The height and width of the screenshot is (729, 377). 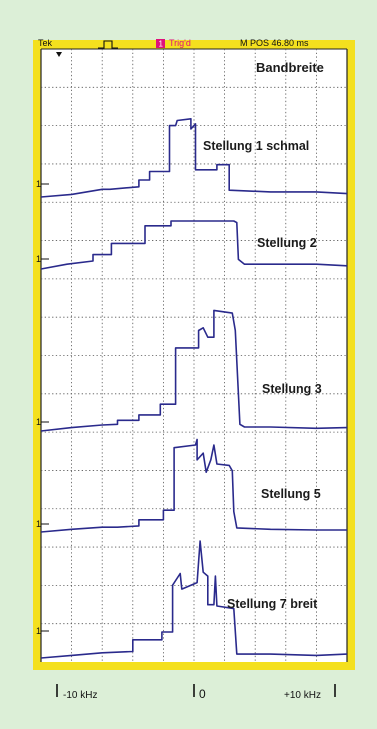 What do you see at coordinates (302, 695) in the screenshot?
I see `x-tick-label-right: +10 kHz` at bounding box center [302, 695].